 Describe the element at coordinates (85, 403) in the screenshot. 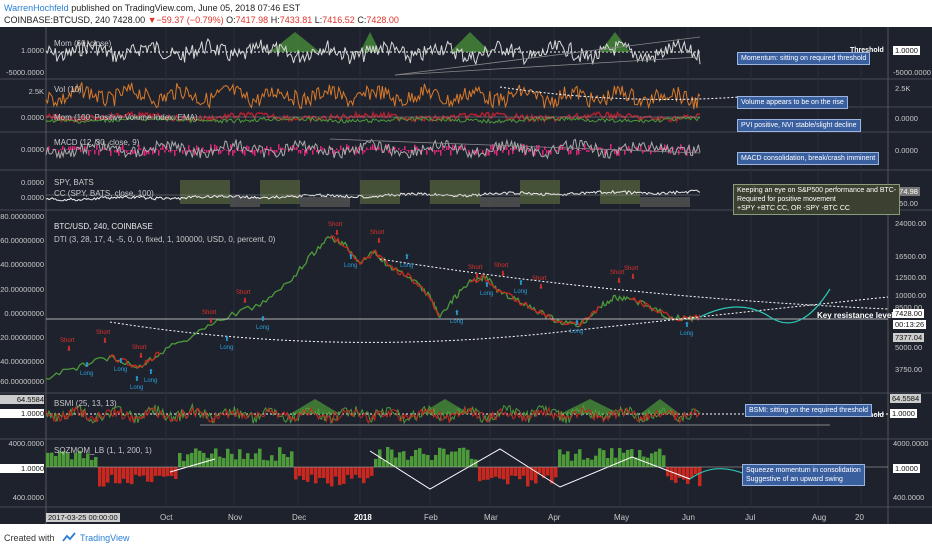

I see `bsmi-pane-label: BSMI (25, 13, 13)` at that location.